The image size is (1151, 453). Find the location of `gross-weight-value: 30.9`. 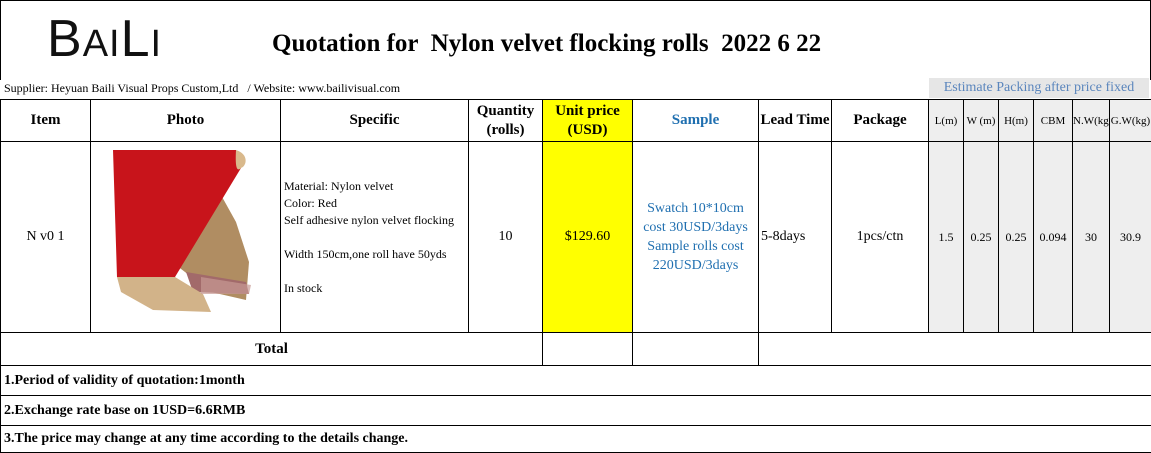

gross-weight-value: 30.9 is located at coordinates (1130, 237).